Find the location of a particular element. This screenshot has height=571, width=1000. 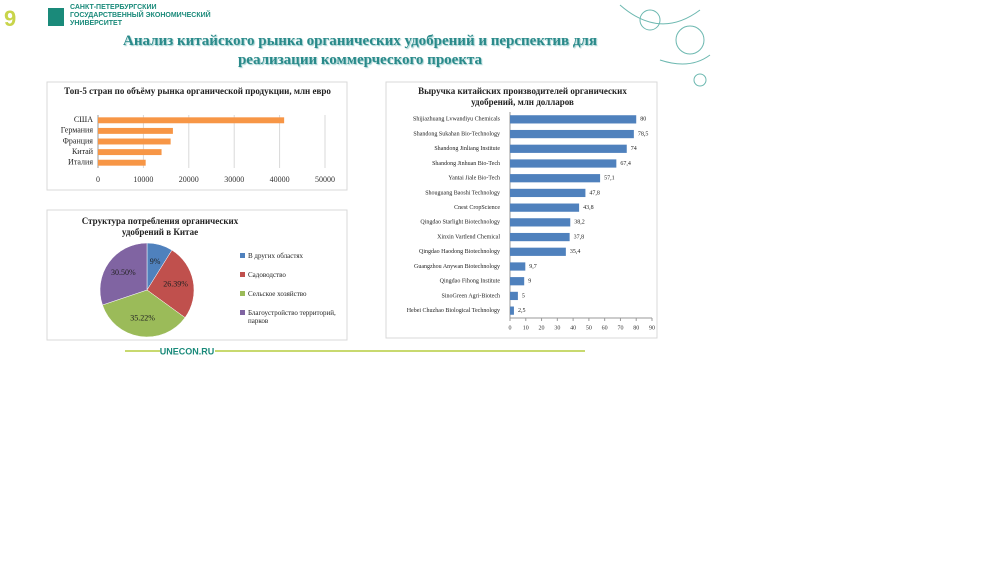

category-label: Китай is located at coordinates (83, 151).